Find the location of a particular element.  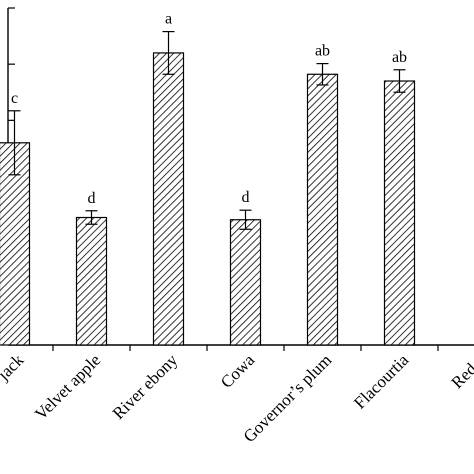

category-label: Red p is located at coordinates (461, 371).